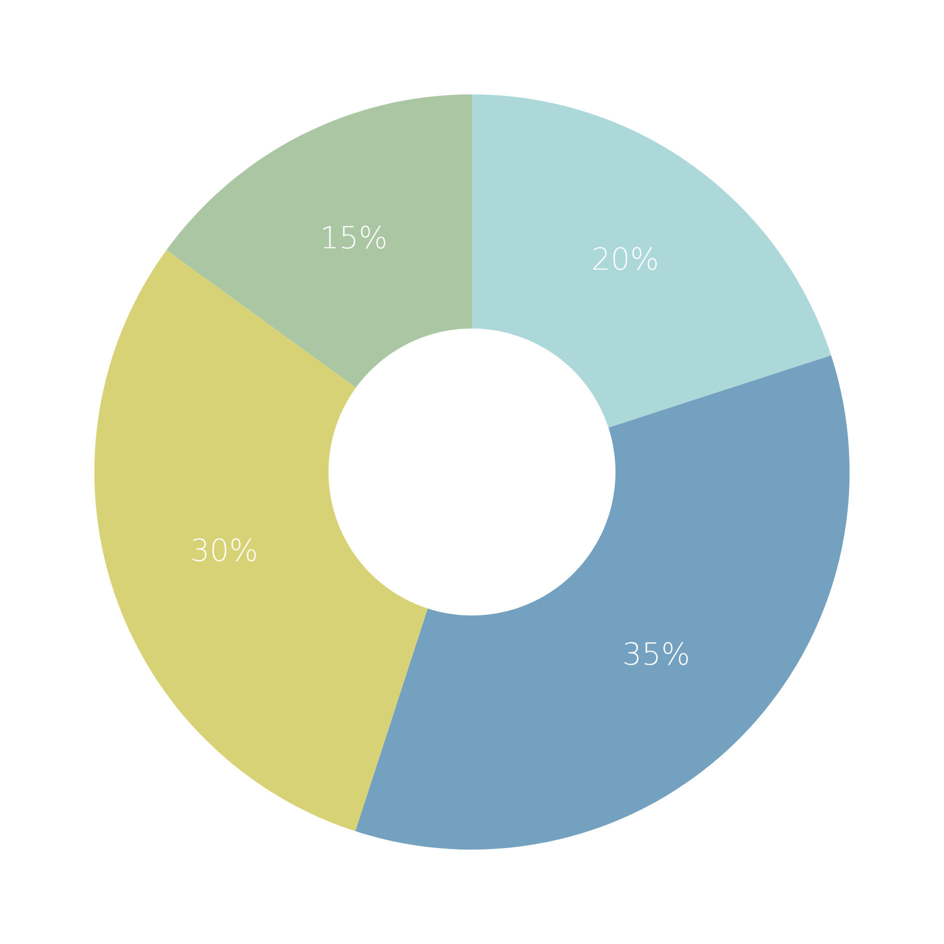  What do you see at coordinates (656, 654) in the screenshot?
I see `data-label: 35%` at bounding box center [656, 654].